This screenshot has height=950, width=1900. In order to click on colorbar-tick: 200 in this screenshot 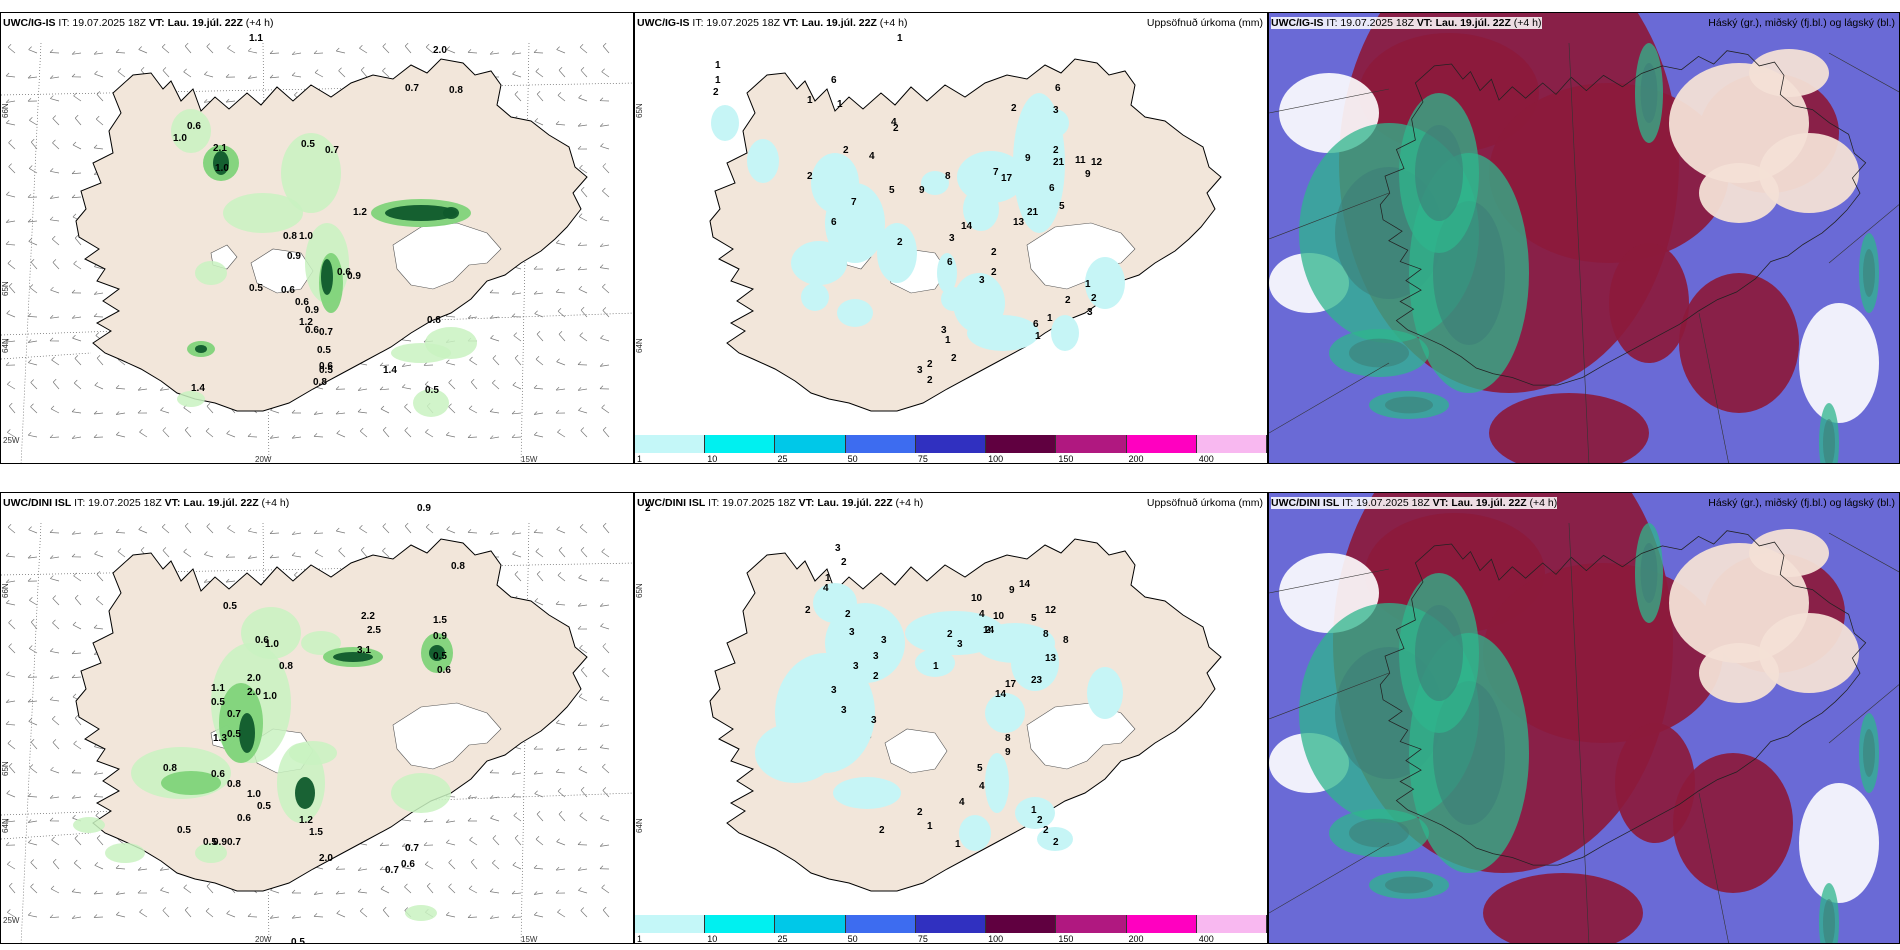, I will do `click(1136, 939)`.